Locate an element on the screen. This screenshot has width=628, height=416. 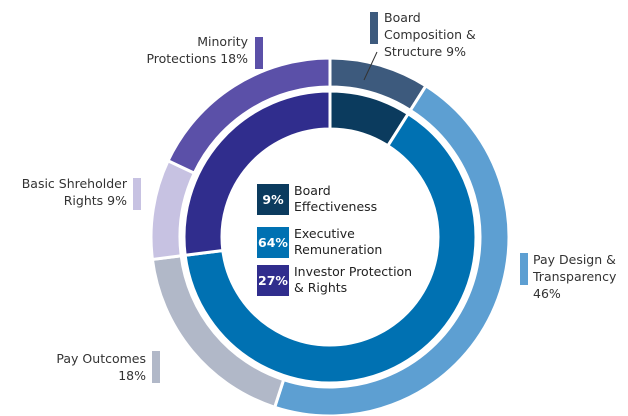
segment-name: Minority Protections is located at coordinates (197, 50).